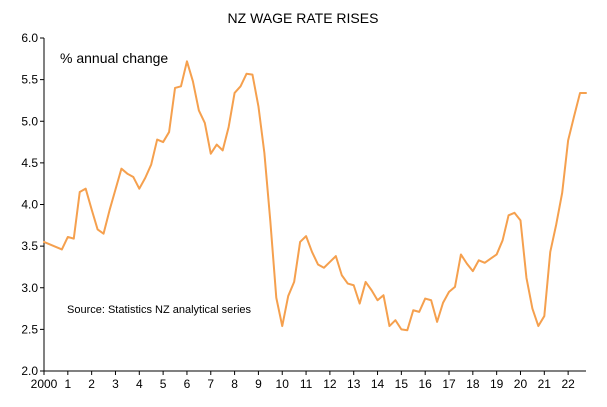  What do you see at coordinates (283, 384) in the screenshot?
I see `x-tick-label: 10` at bounding box center [283, 384].